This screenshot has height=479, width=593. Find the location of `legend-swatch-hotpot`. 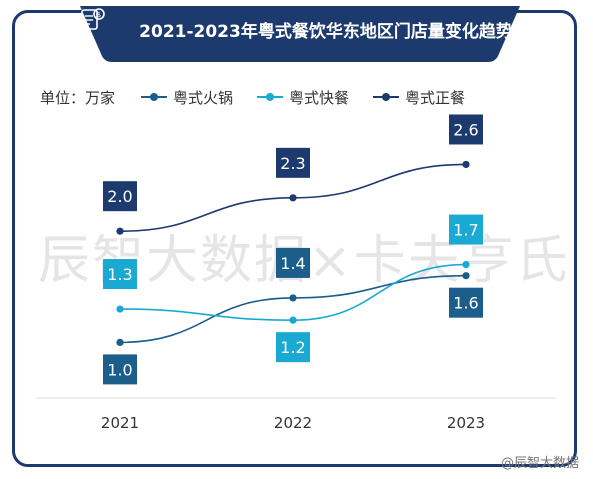

legend-swatch-hotpot is located at coordinates (154, 97).